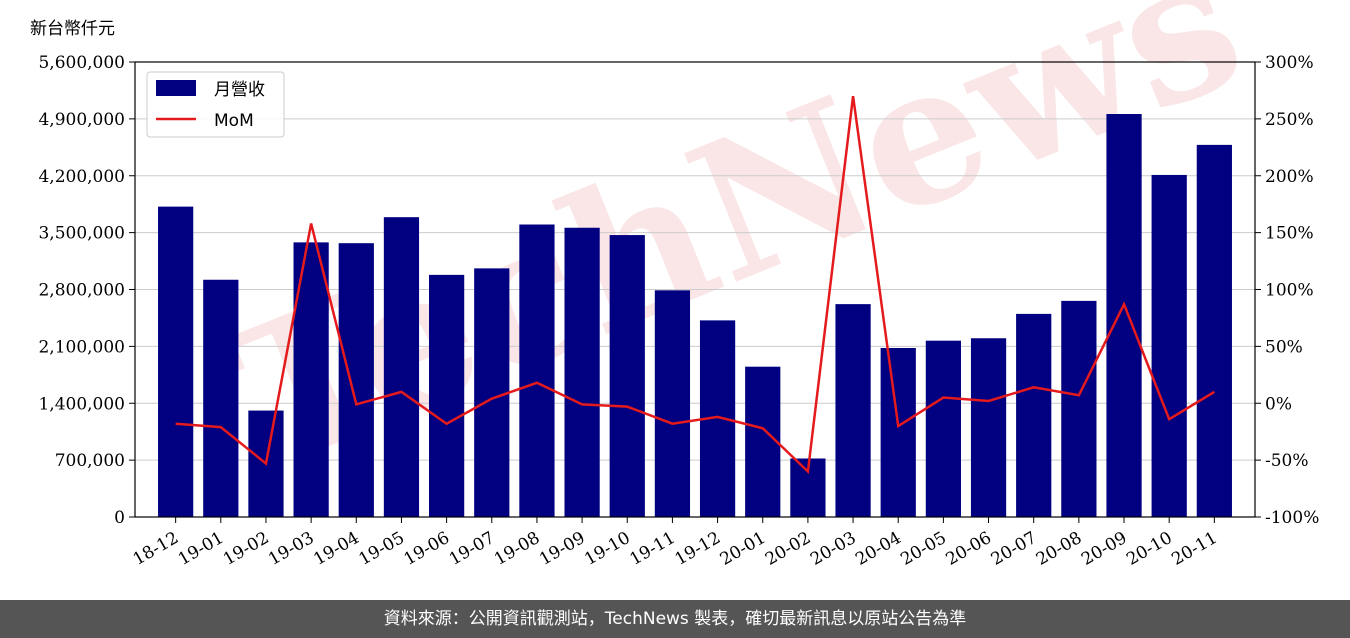 This screenshot has height=638, width=1350. What do you see at coordinates (239, 90) in the screenshot?
I see `legend-bar-label: 月營收` at bounding box center [239, 90].